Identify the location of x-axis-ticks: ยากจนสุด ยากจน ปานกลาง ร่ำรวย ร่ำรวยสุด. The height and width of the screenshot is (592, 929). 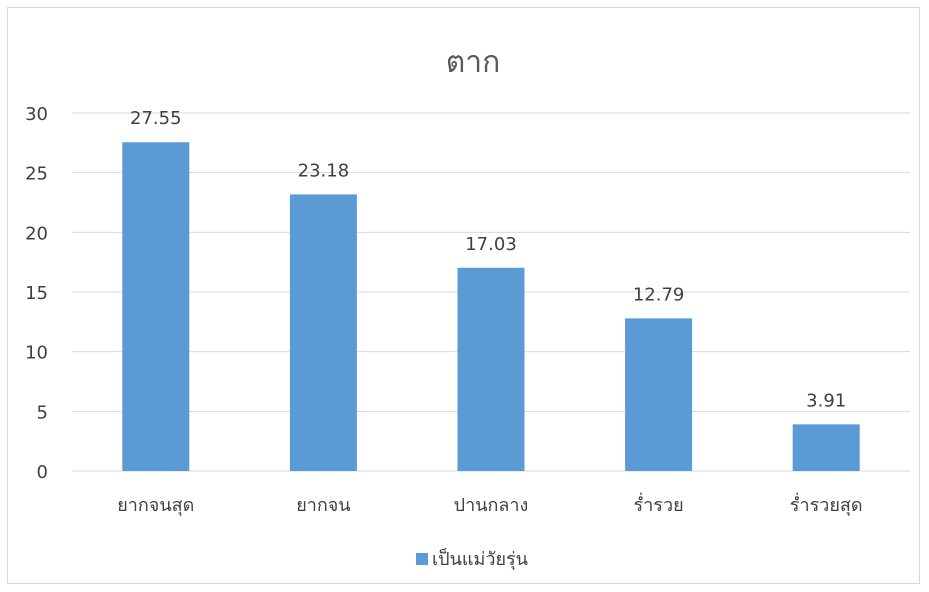
(489, 504).